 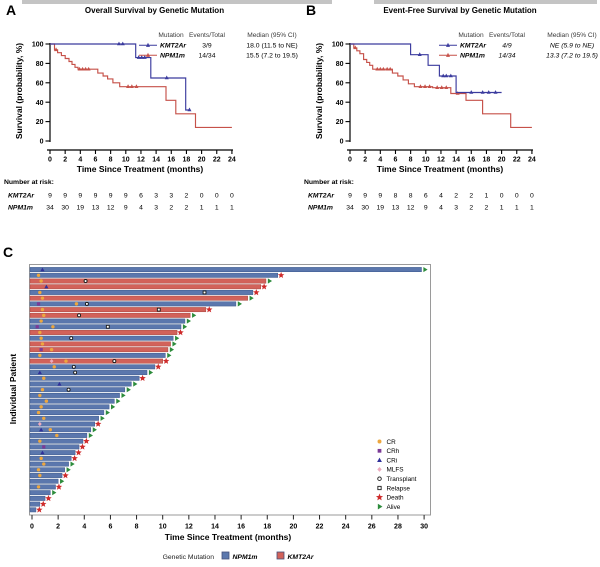 What do you see at coordinates (321, 196) in the screenshot?
I see `risk-row-name: KMT2Ar` at bounding box center [321, 196].